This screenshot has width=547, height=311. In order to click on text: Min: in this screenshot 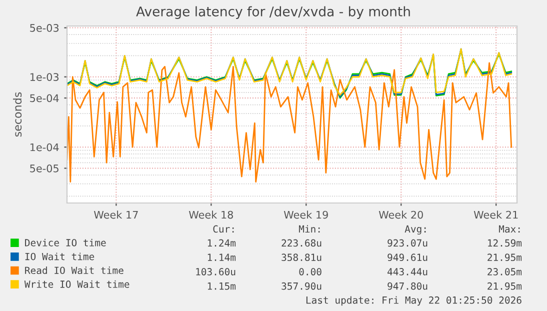, I will do `click(309, 229)`.